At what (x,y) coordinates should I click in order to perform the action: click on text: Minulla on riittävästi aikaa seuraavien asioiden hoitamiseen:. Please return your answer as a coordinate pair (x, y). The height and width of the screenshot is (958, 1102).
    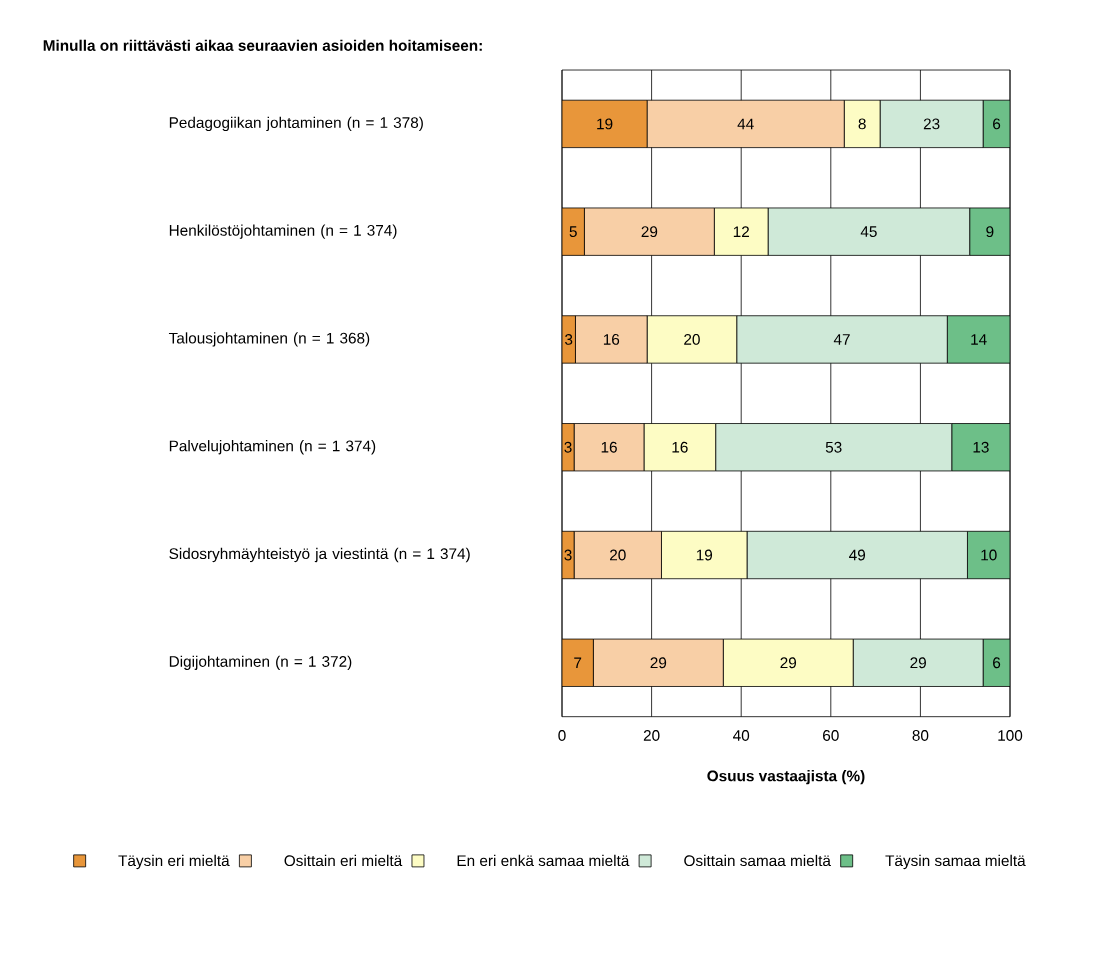
    Looking at the image, I should click on (262, 45).